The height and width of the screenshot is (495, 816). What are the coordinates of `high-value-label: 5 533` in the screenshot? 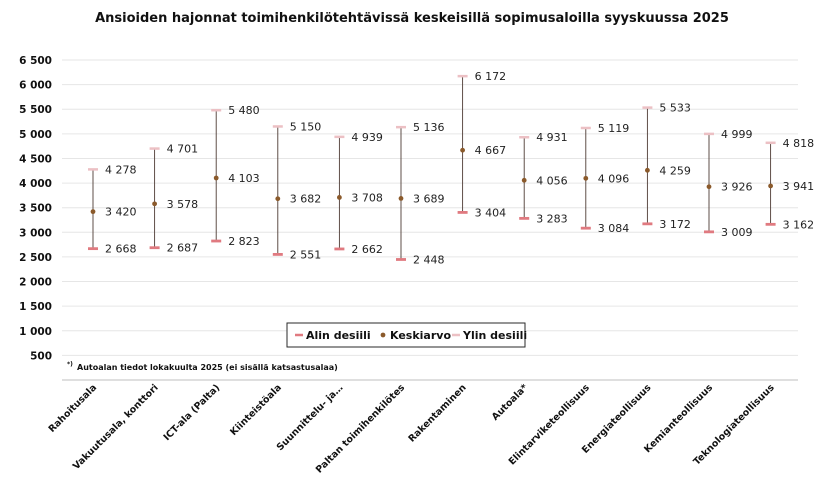 It's located at (675, 108).